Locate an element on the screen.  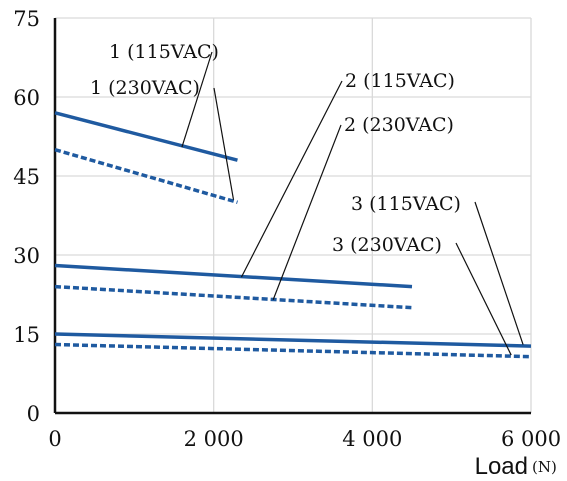
y-tick-label: 30 is located at coordinates (26, 256).